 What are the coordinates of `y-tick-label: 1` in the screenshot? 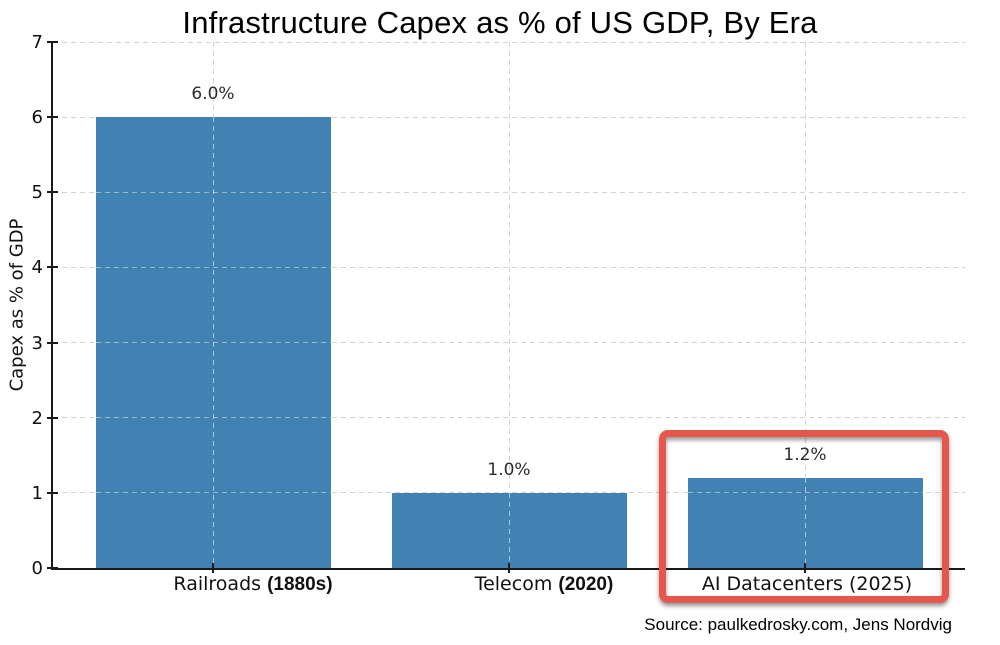 It's located at (37, 493).